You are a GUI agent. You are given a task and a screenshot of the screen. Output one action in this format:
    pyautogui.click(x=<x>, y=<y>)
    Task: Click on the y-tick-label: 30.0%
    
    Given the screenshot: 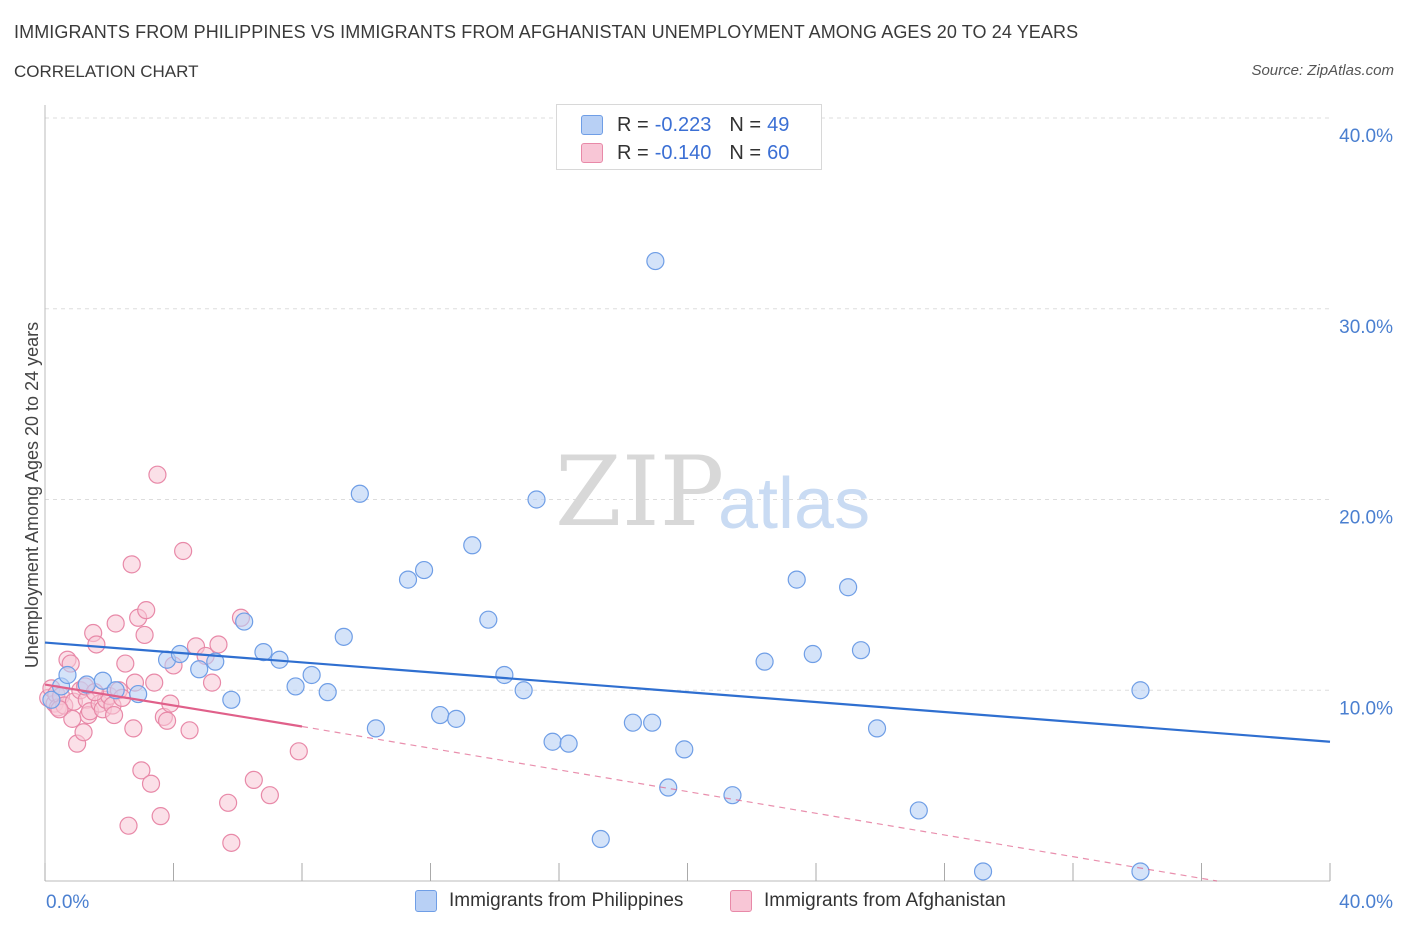 What is the action you would take?
    pyautogui.click(x=1366, y=327)
    